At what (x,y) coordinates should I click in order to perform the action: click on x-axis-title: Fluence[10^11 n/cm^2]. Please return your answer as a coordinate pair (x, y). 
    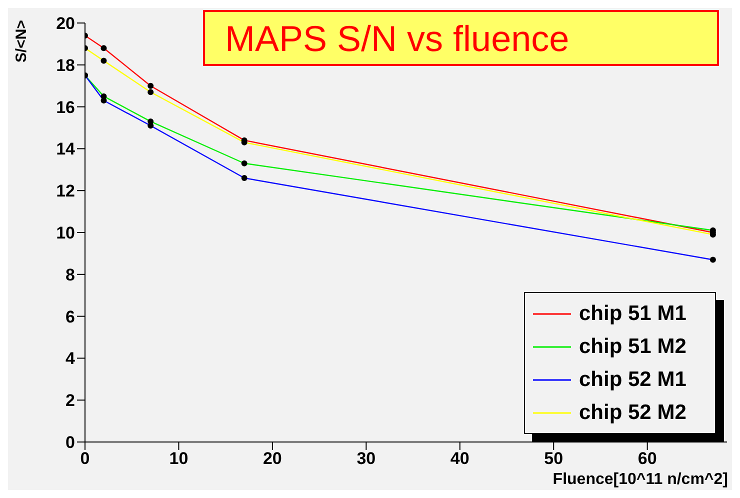
    Looking at the image, I should click on (640, 480).